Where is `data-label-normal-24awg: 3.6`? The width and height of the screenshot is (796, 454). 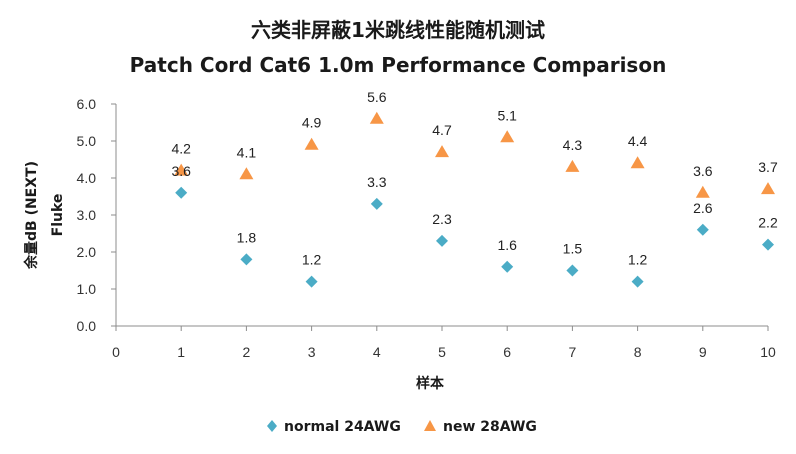 data-label-normal-24awg: 3.6 is located at coordinates (181, 171).